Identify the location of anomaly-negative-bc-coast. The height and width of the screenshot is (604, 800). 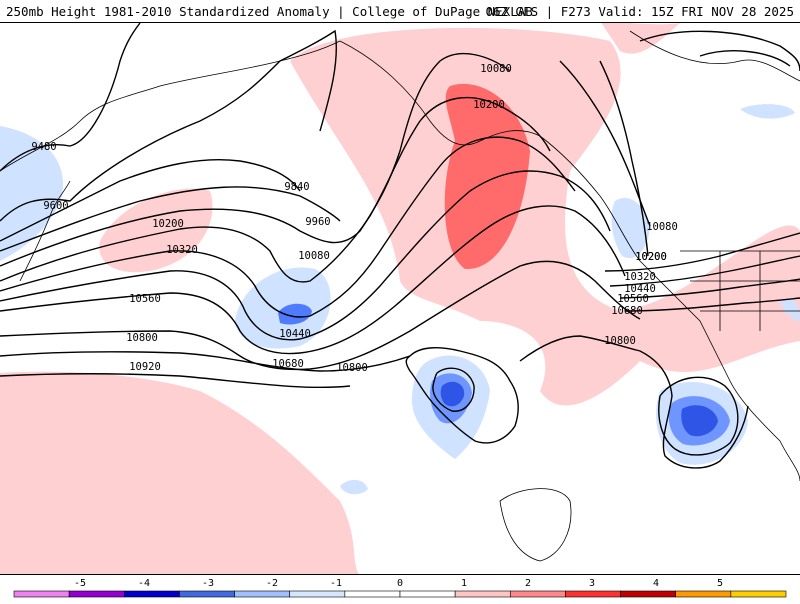
(630, 227).